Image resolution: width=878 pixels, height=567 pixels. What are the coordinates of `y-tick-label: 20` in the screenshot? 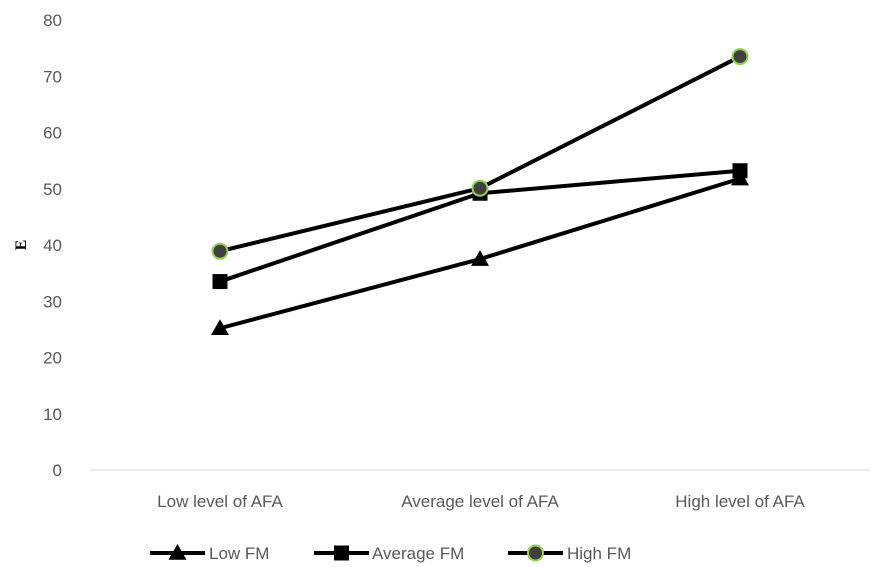 It's located at (52, 358).